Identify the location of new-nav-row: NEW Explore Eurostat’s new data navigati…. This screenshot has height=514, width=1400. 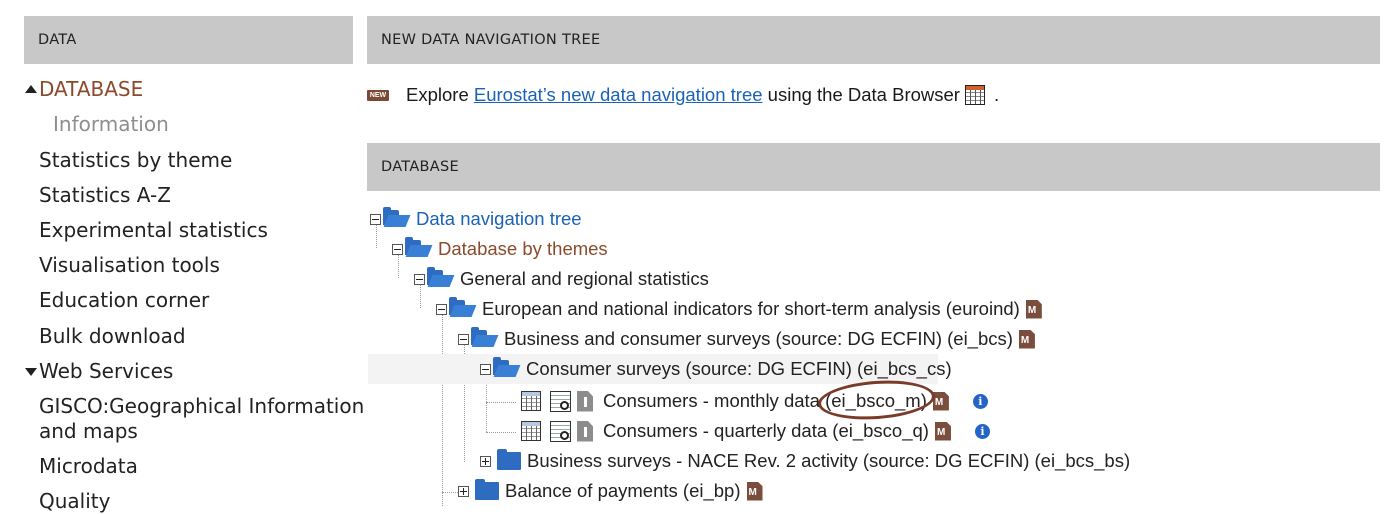
(683, 95).